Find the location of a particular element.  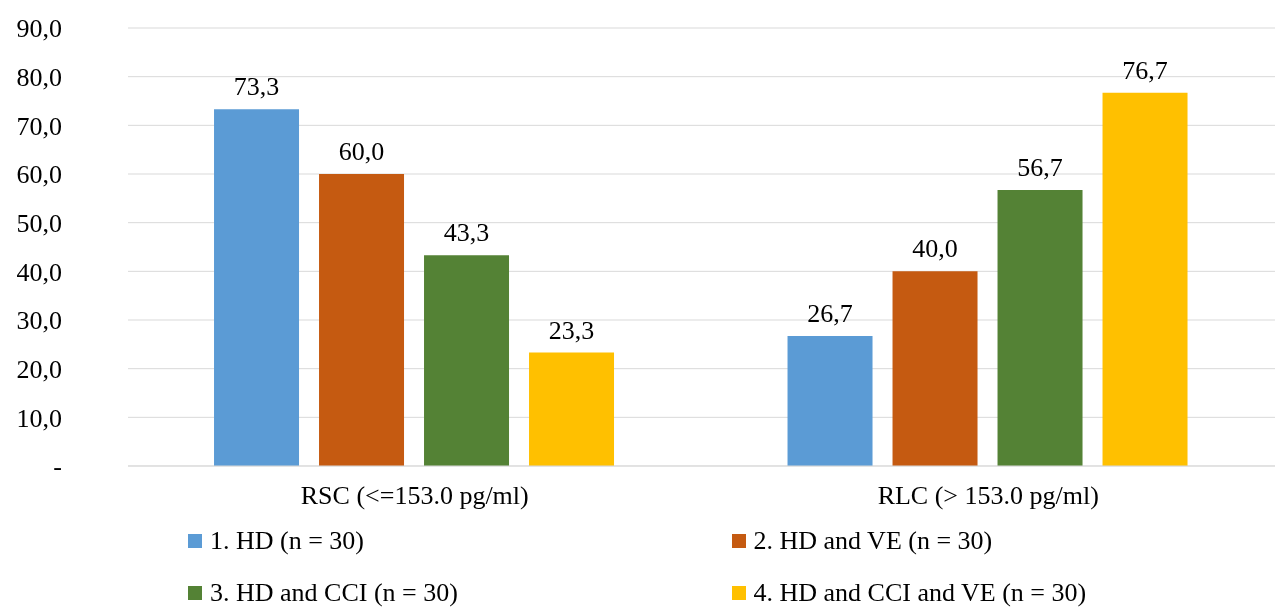

data-label: 40,0 is located at coordinates (935, 249).